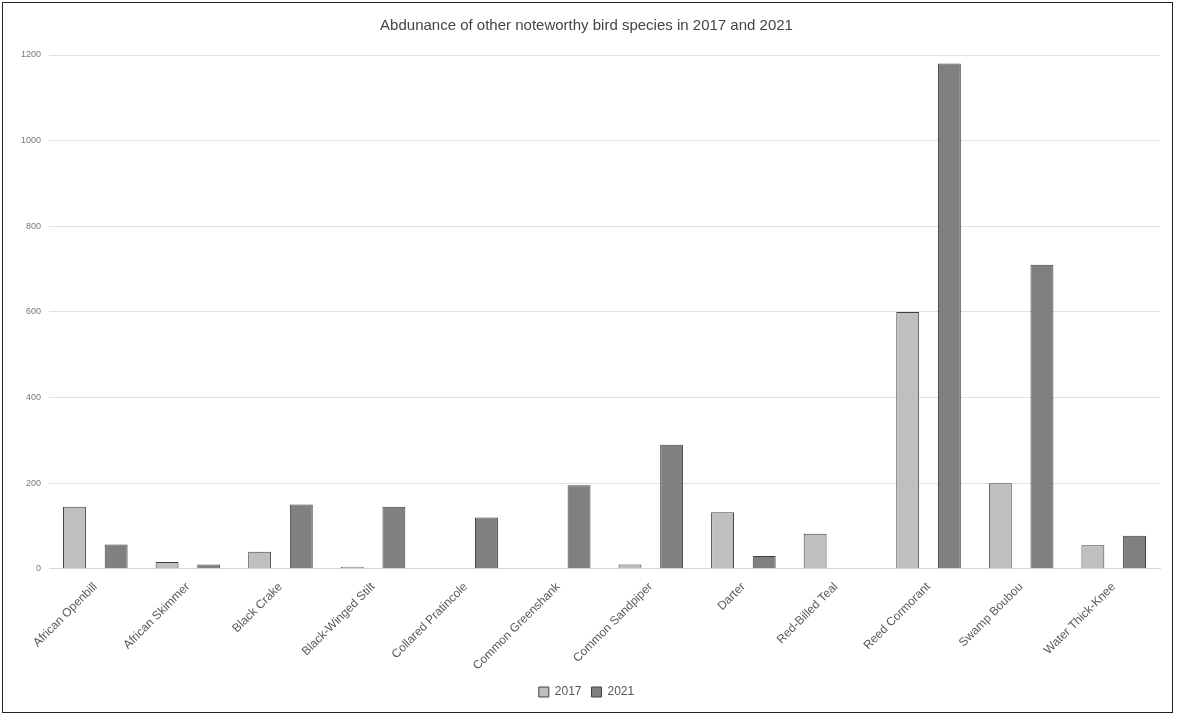 The height and width of the screenshot is (717, 1177). What do you see at coordinates (33, 397) in the screenshot?
I see `y-tick-label: 400` at bounding box center [33, 397].